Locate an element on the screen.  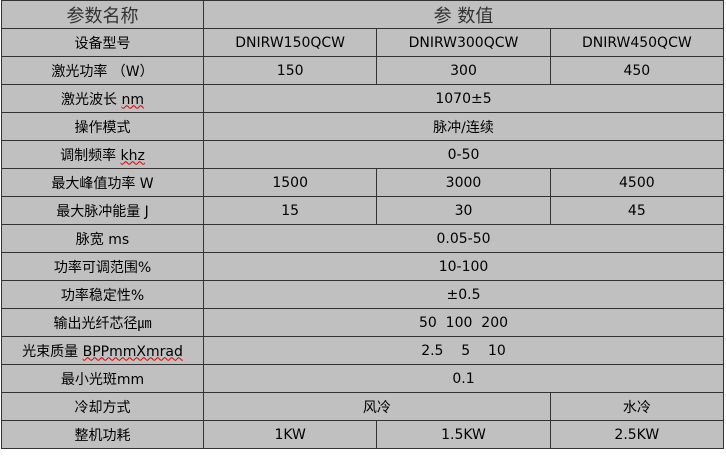
row-label-text: 激光波长 is located at coordinates (91, 99).